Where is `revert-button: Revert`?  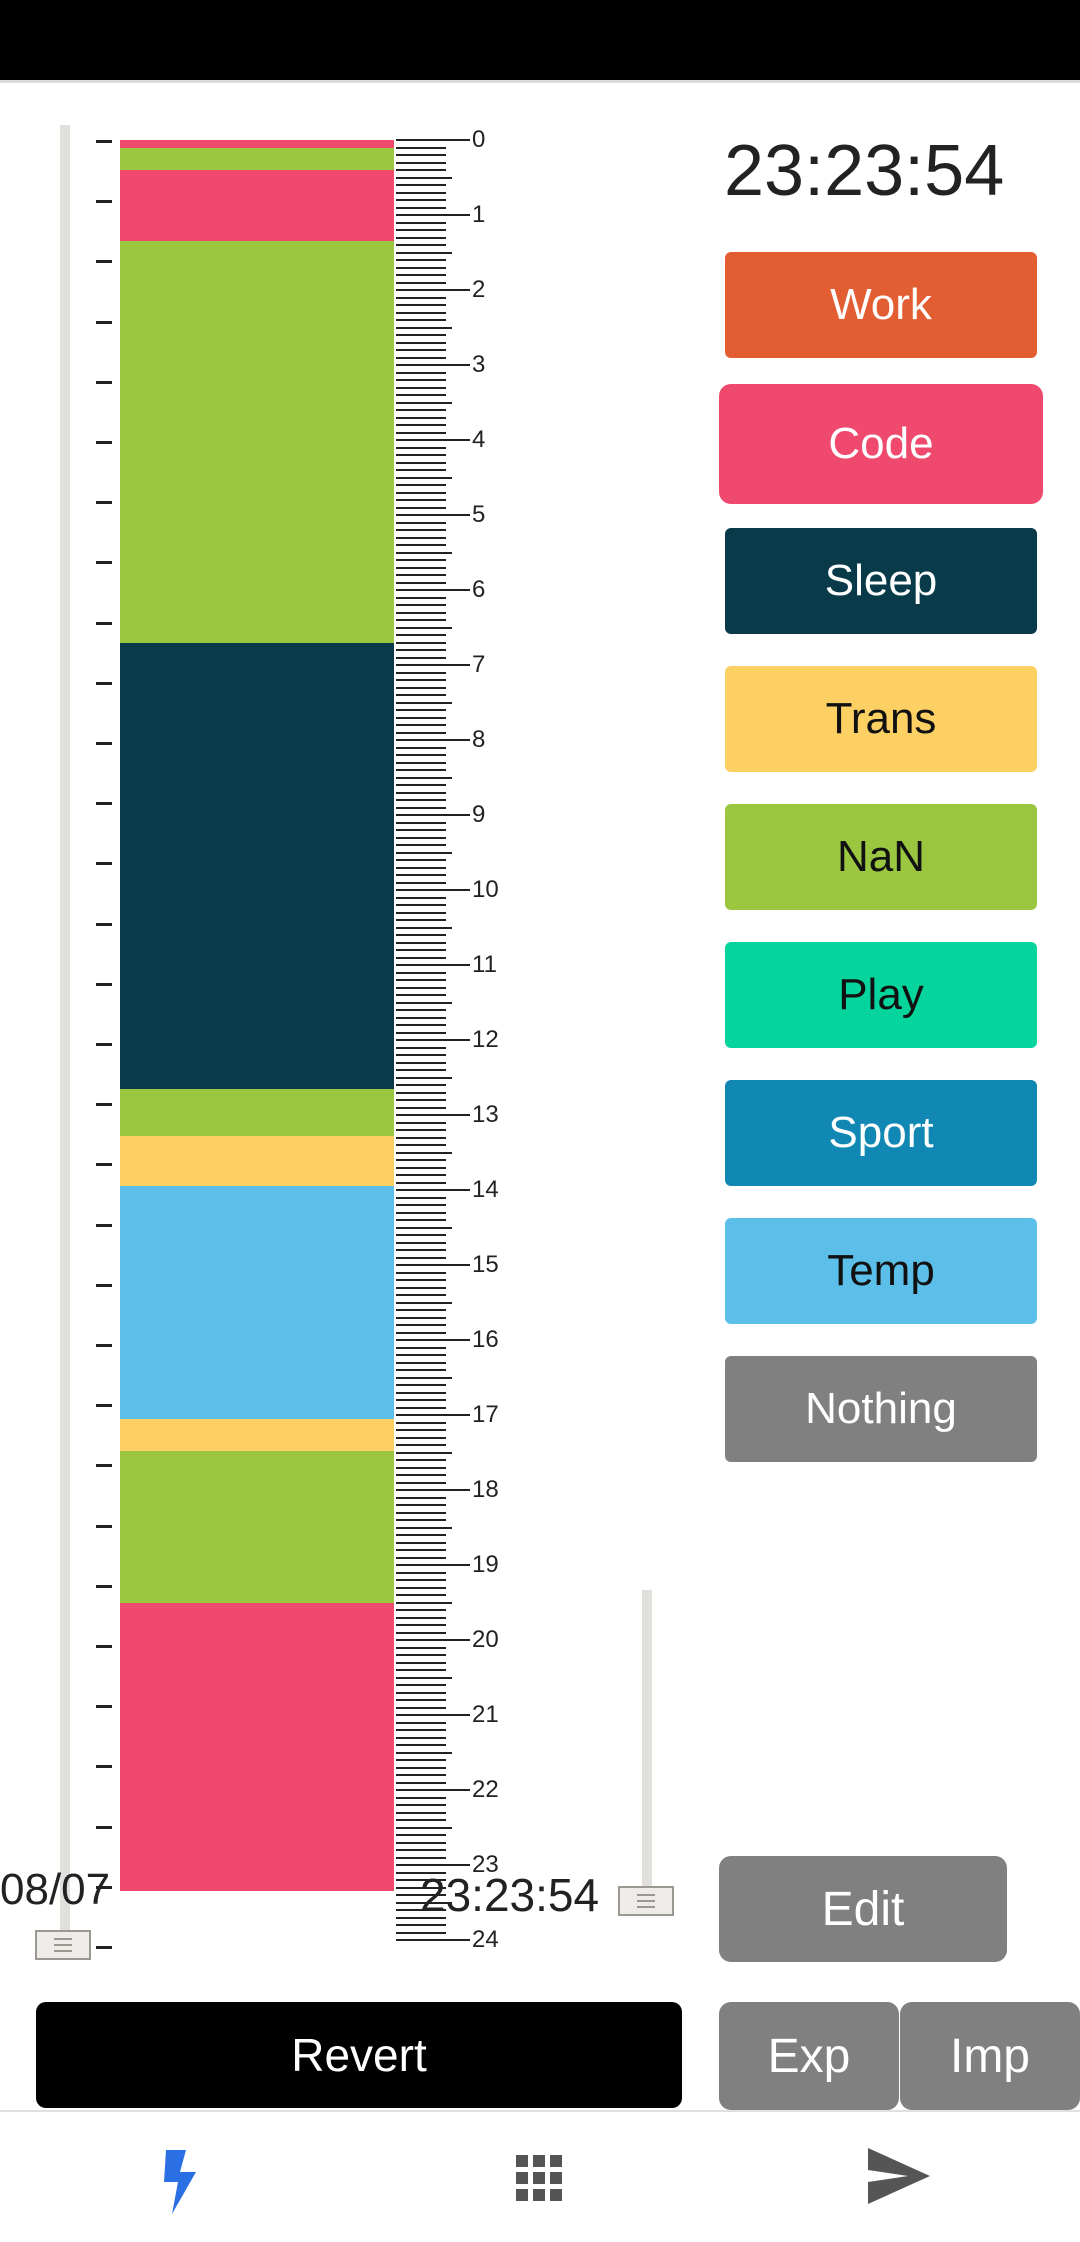 revert-button: Revert is located at coordinates (359, 2055).